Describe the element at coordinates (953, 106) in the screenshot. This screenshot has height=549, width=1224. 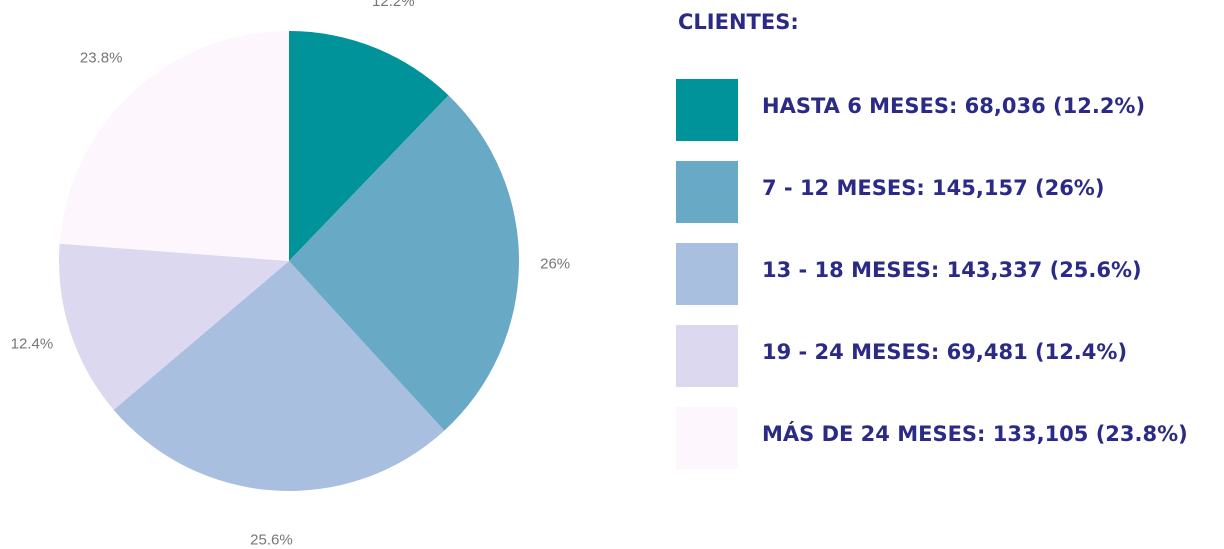
I see `legend-label: HASTA 6 MESES: 68,036 (12.2%)` at that location.